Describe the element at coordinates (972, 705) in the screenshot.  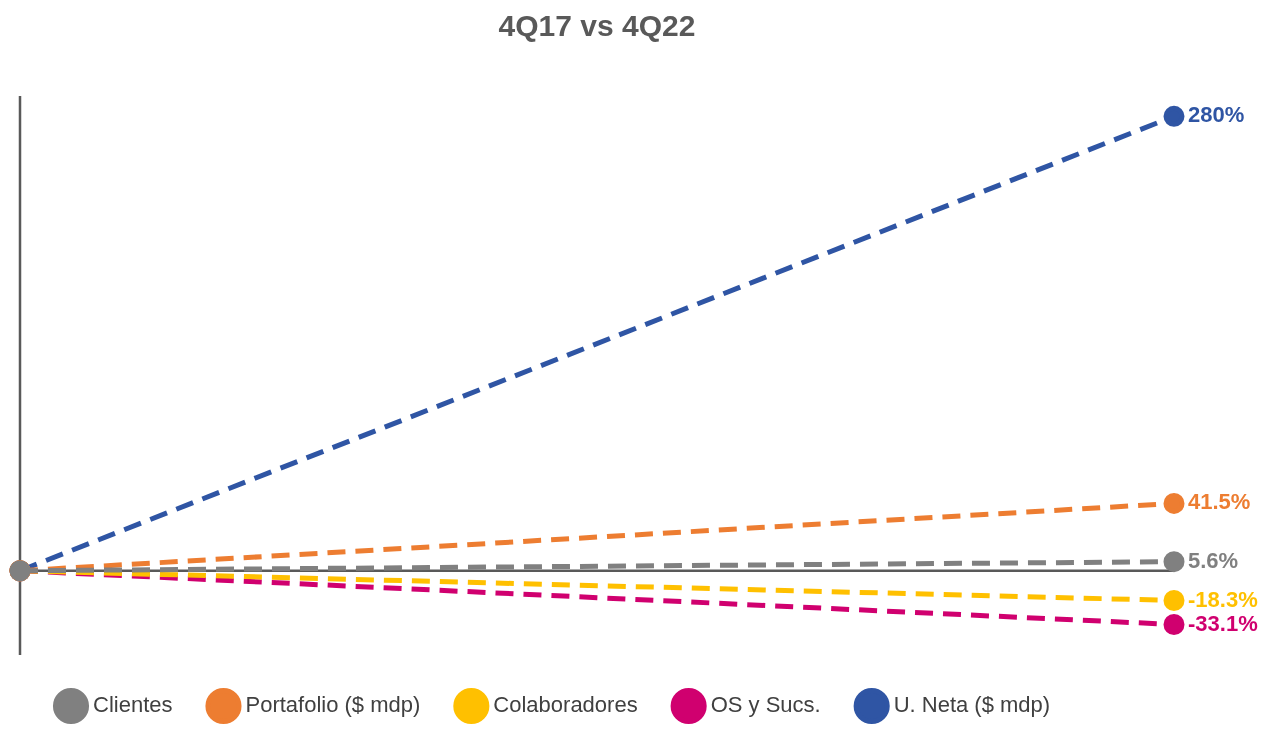
I see `legend-label: U. Neta ($ mdp)` at that location.